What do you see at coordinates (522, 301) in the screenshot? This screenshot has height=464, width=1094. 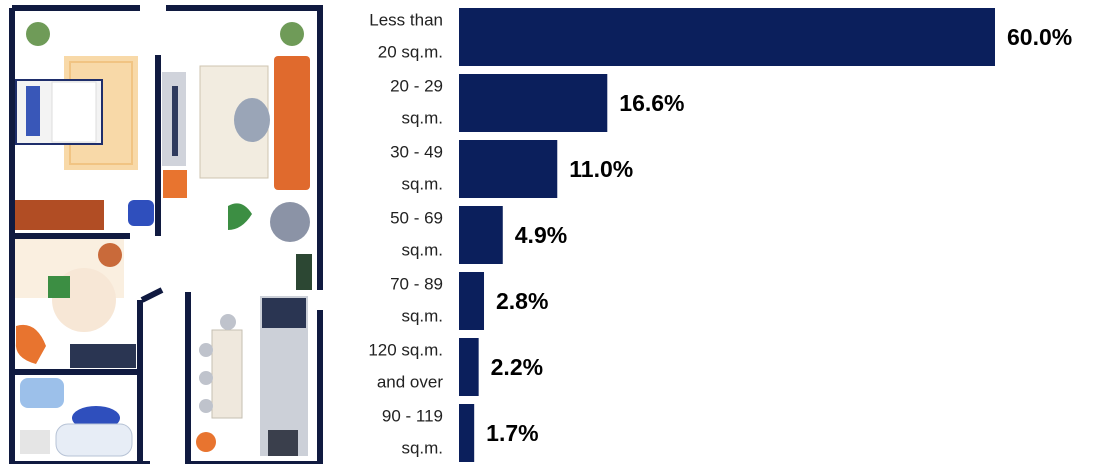 I see `value-label: 2.8%` at bounding box center [522, 301].